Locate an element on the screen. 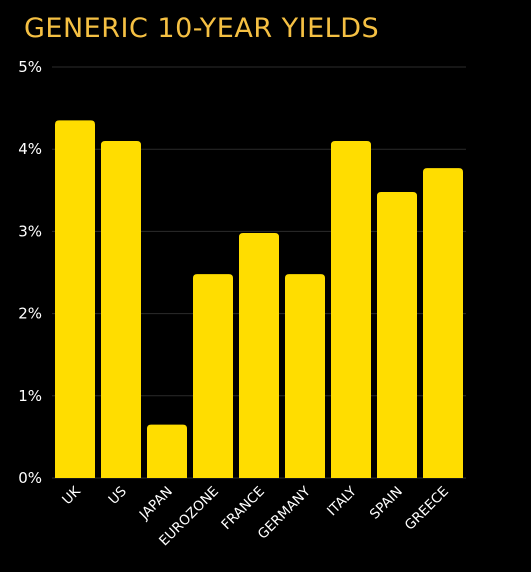  bar-france is located at coordinates (259, 355).